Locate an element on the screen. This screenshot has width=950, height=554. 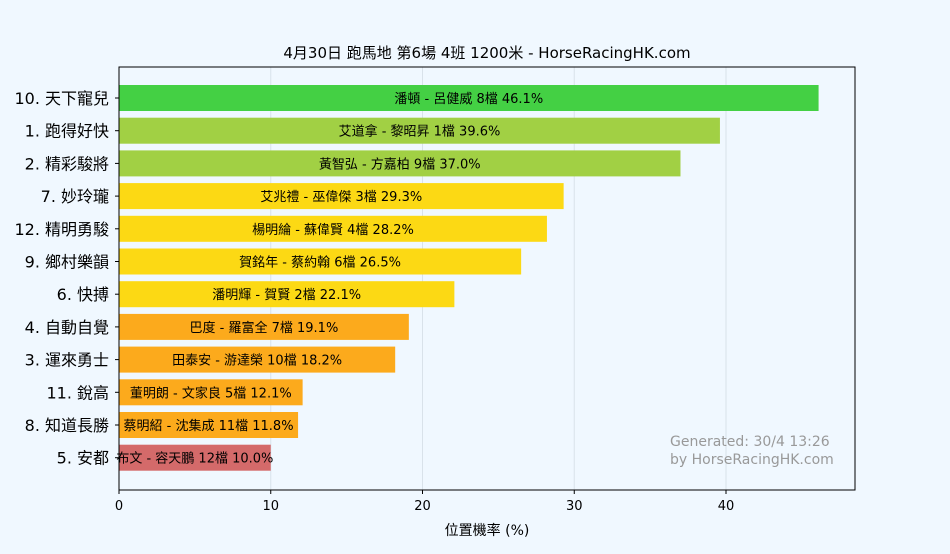
bar-label: 布文 - 容天鵬 12檔 10.0% is located at coordinates (194, 459).